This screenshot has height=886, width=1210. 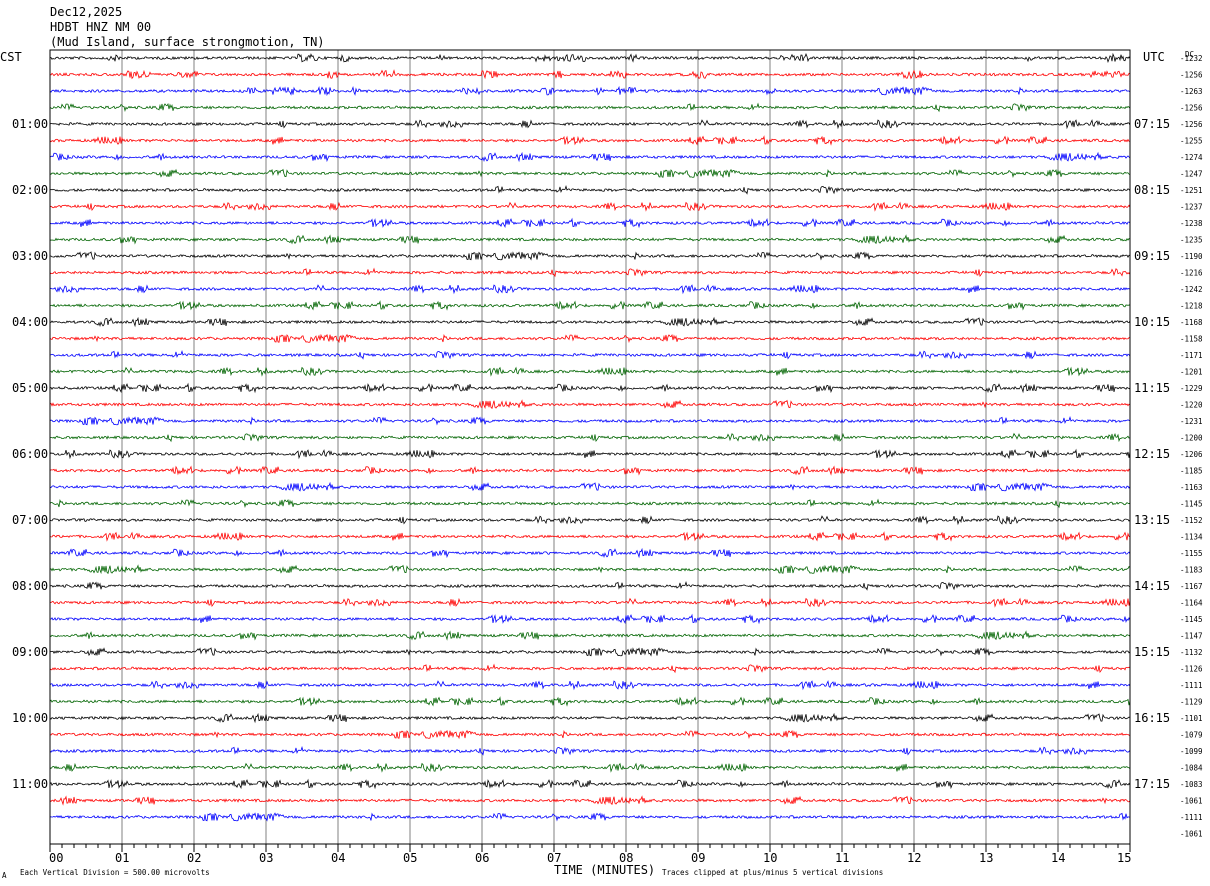 What do you see at coordinates (1191, 702) in the screenshot?
I see `dc-offset-label: -1129` at bounding box center [1191, 702].